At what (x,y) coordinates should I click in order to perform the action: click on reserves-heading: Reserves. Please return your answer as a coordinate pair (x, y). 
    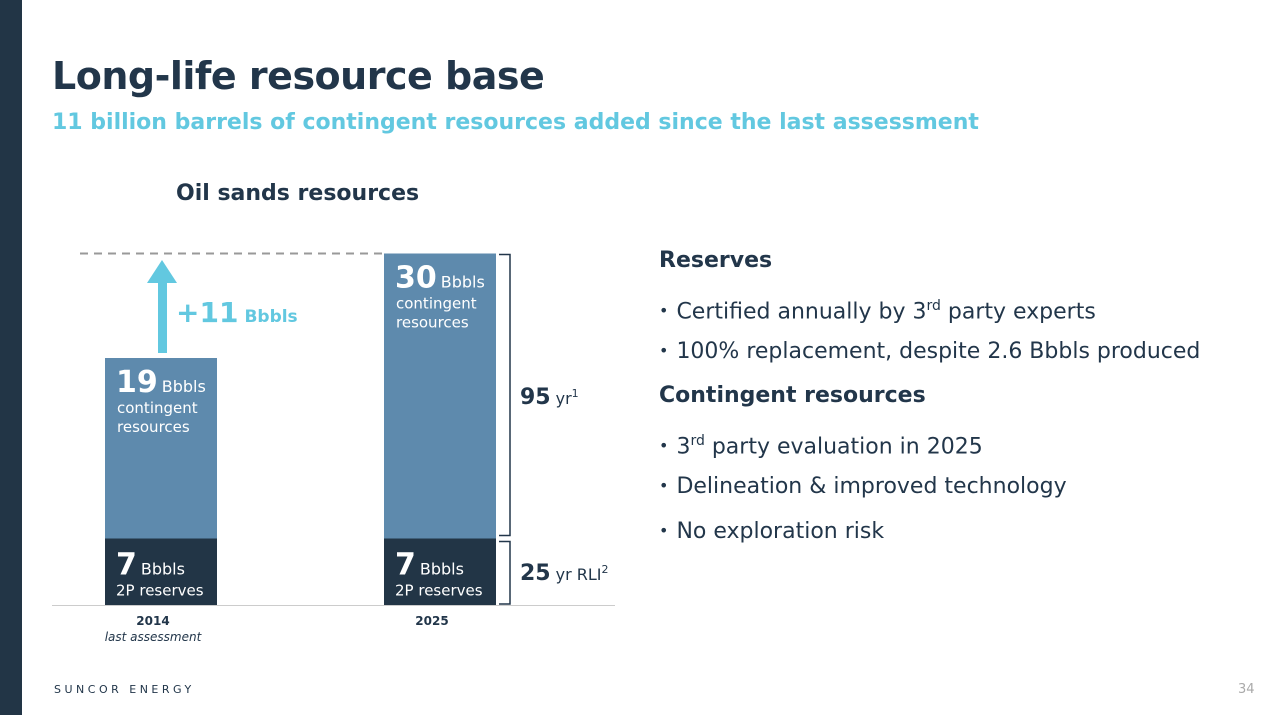
    Looking at the image, I should click on (716, 260).